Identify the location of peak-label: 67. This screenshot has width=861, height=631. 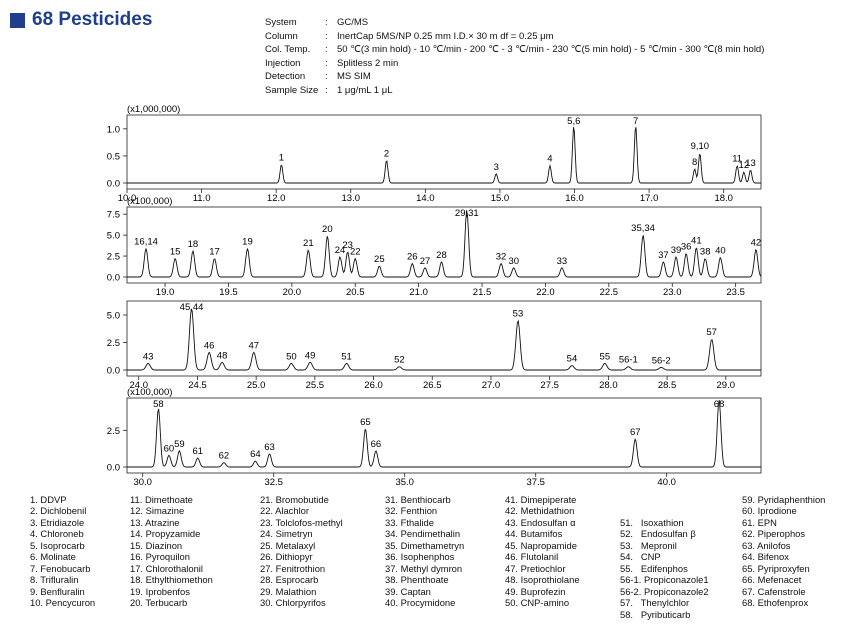
(635, 432).